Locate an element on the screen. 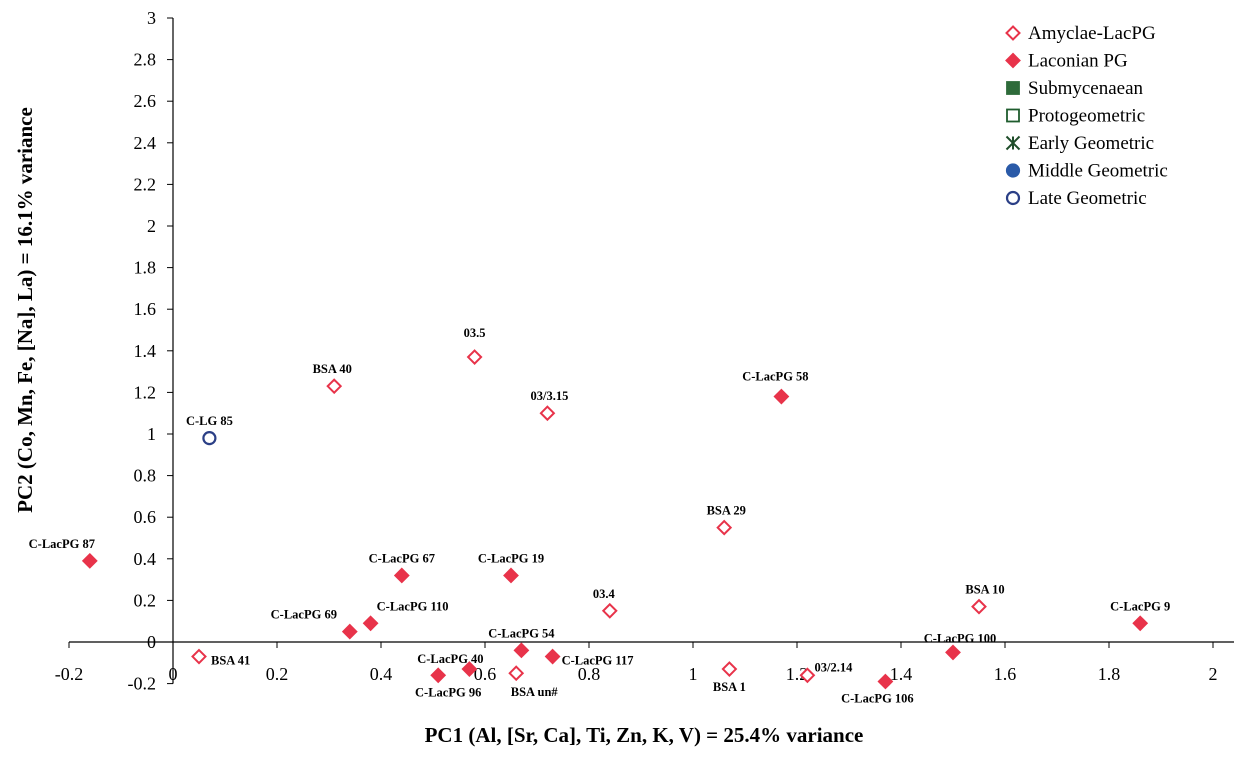  y-tick-label: 1.2 is located at coordinates (145, 392).